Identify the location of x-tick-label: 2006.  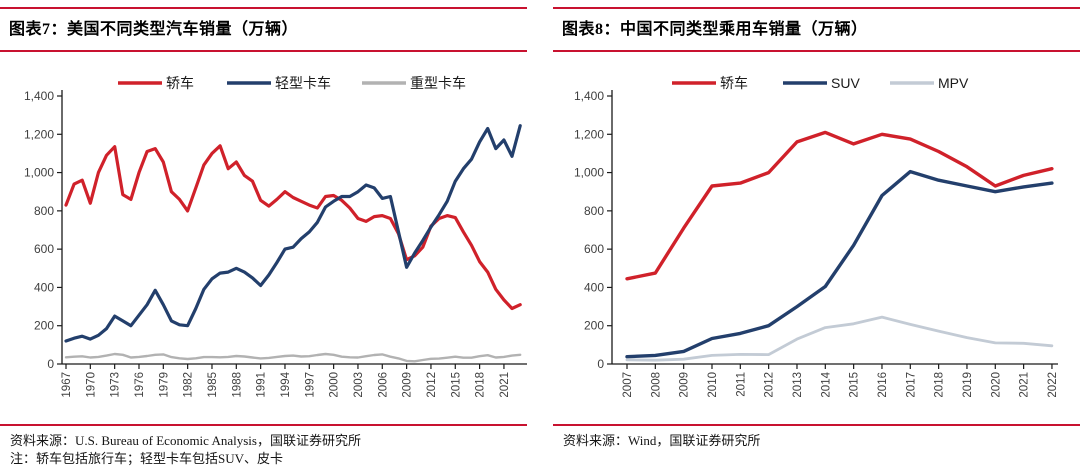
(383, 385).